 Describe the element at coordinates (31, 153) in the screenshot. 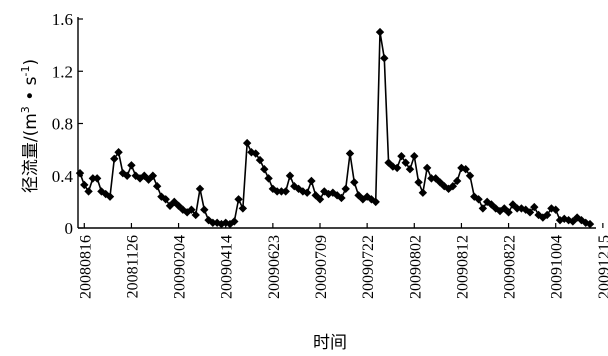

I see `y-axis-title-main: 径流量/(m` at that location.